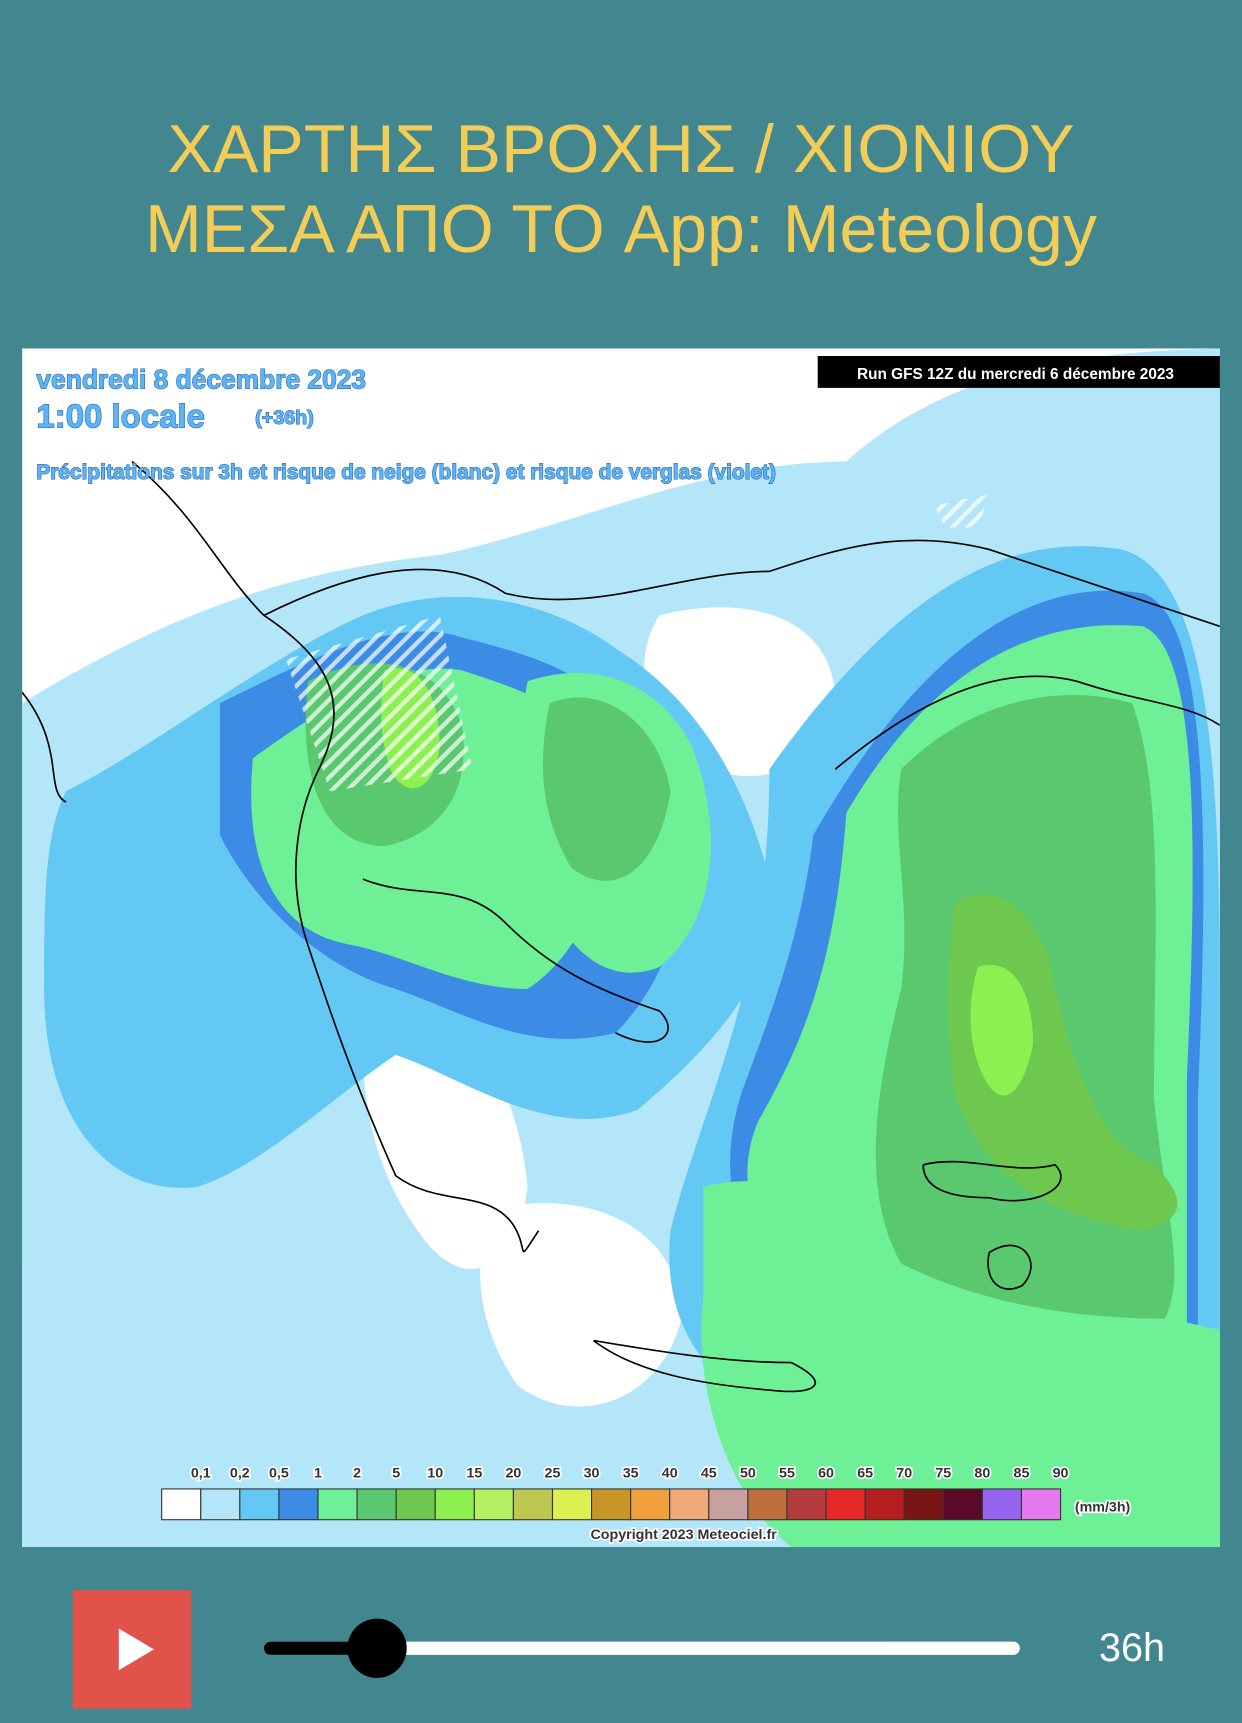  I want to click on run-box, so click(1018, 372).